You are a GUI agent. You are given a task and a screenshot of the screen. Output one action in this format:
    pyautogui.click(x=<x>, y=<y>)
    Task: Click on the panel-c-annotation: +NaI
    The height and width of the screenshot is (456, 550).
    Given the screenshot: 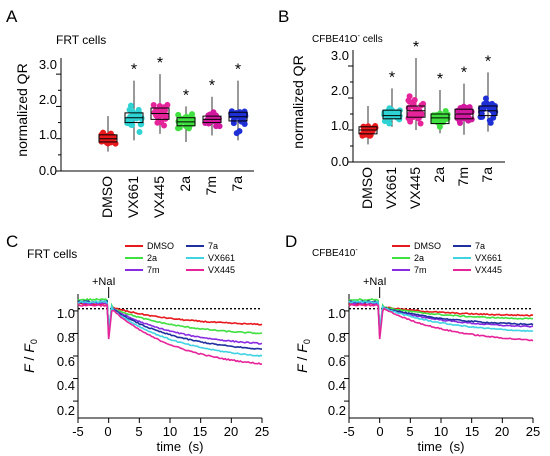 What is the action you would take?
    pyautogui.click(x=104, y=282)
    